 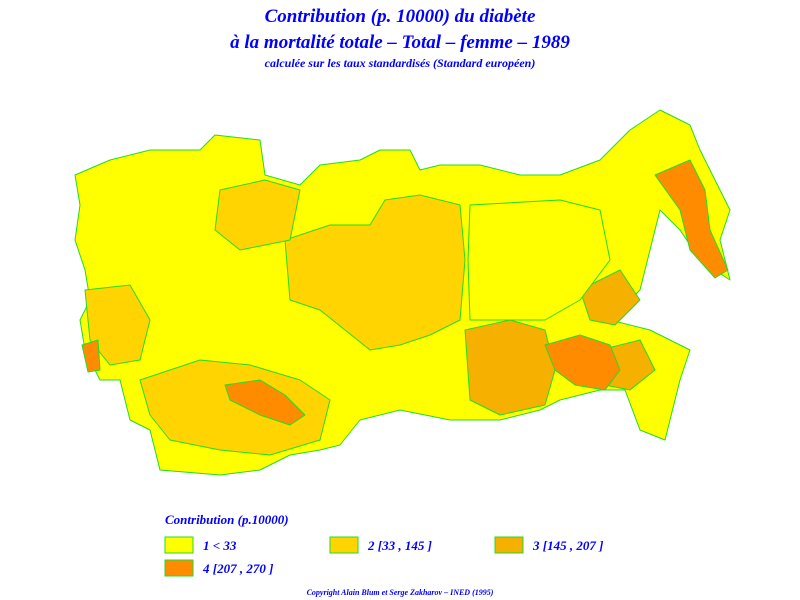 I want to click on legend-title: Contribution (p.10000), so click(x=227, y=519).